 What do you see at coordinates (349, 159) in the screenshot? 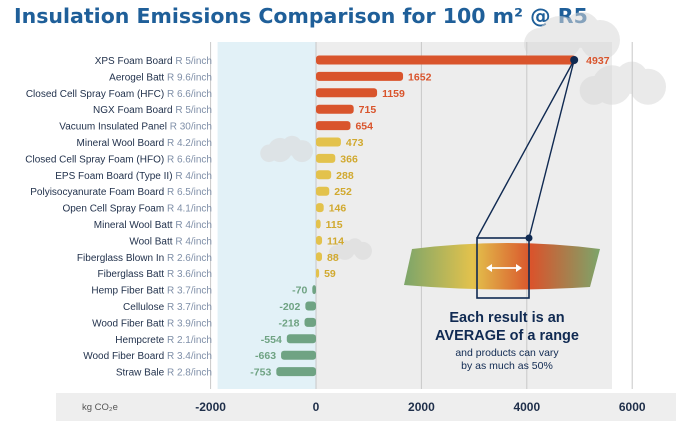
I see `data-label: 366` at bounding box center [349, 159].